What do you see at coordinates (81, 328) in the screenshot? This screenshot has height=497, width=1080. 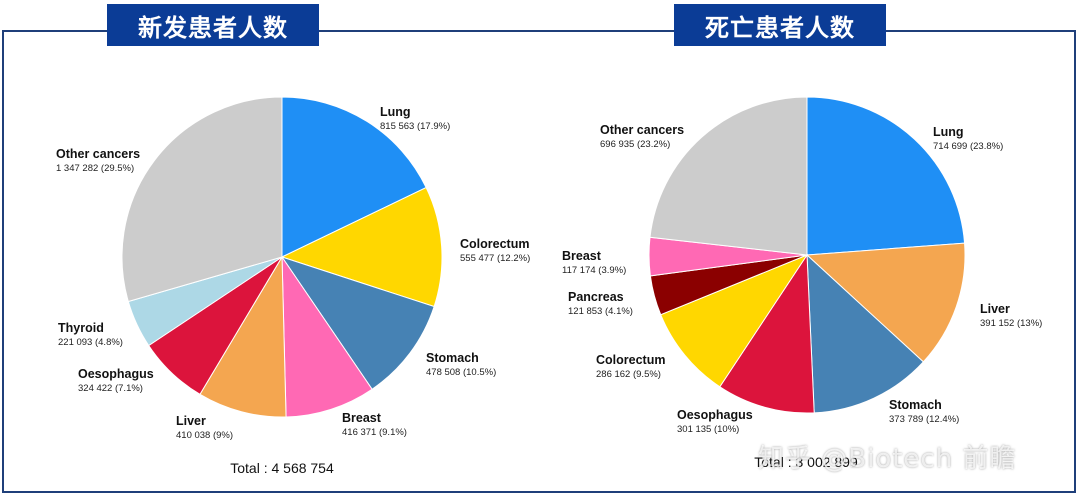 I see `new-label-thyroid: Thyroid` at bounding box center [81, 328].